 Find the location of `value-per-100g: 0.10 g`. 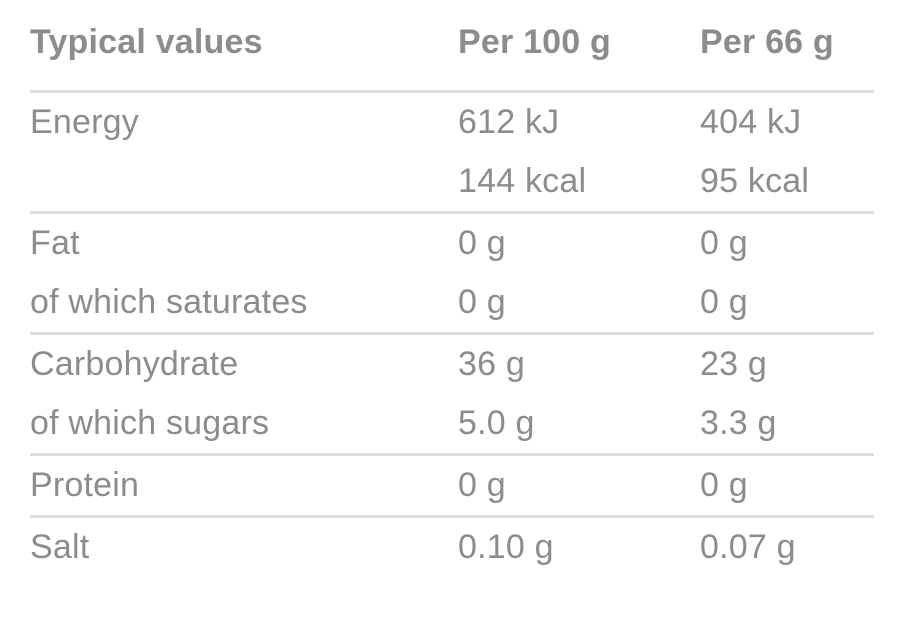

value-per-100g: 0.10 g is located at coordinates (506, 547).